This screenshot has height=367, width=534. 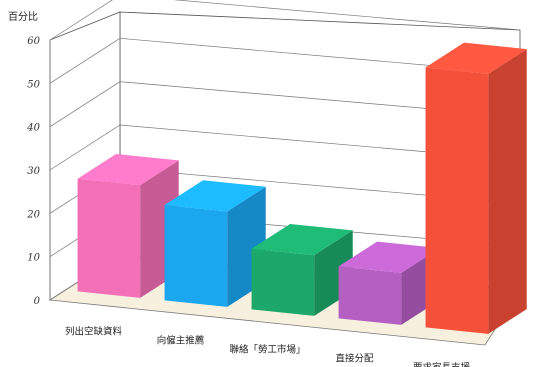 What do you see at coordinates (442, 364) in the screenshot?
I see `x-category-label: 要求家長支援` at bounding box center [442, 364].